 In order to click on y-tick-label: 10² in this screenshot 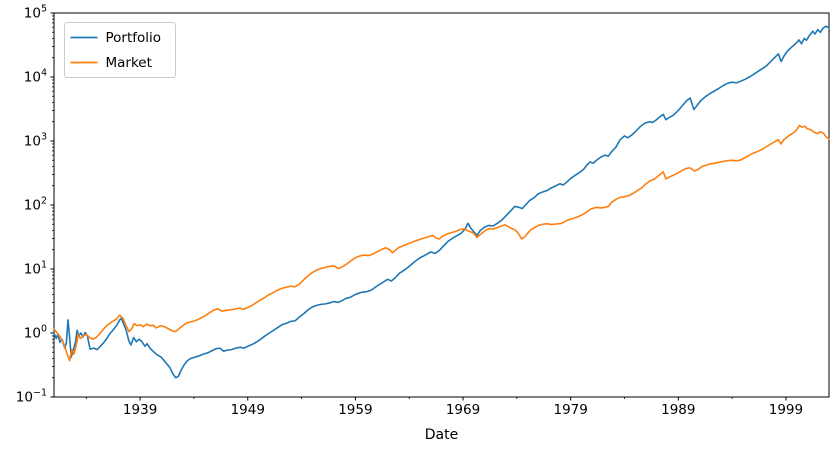, I will do `click(35, 205)`.